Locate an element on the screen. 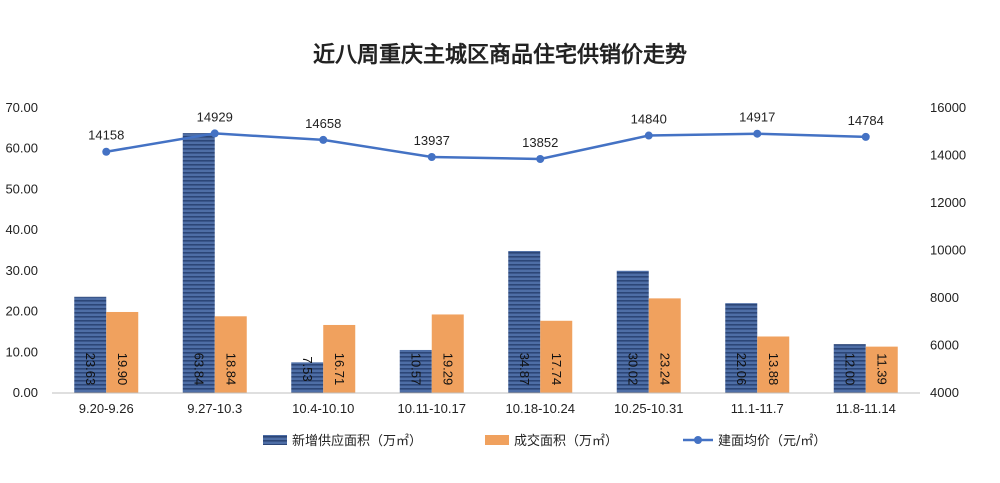 The width and height of the screenshot is (1000, 483). left-tick-label: 10.00 is located at coordinates (21, 351).